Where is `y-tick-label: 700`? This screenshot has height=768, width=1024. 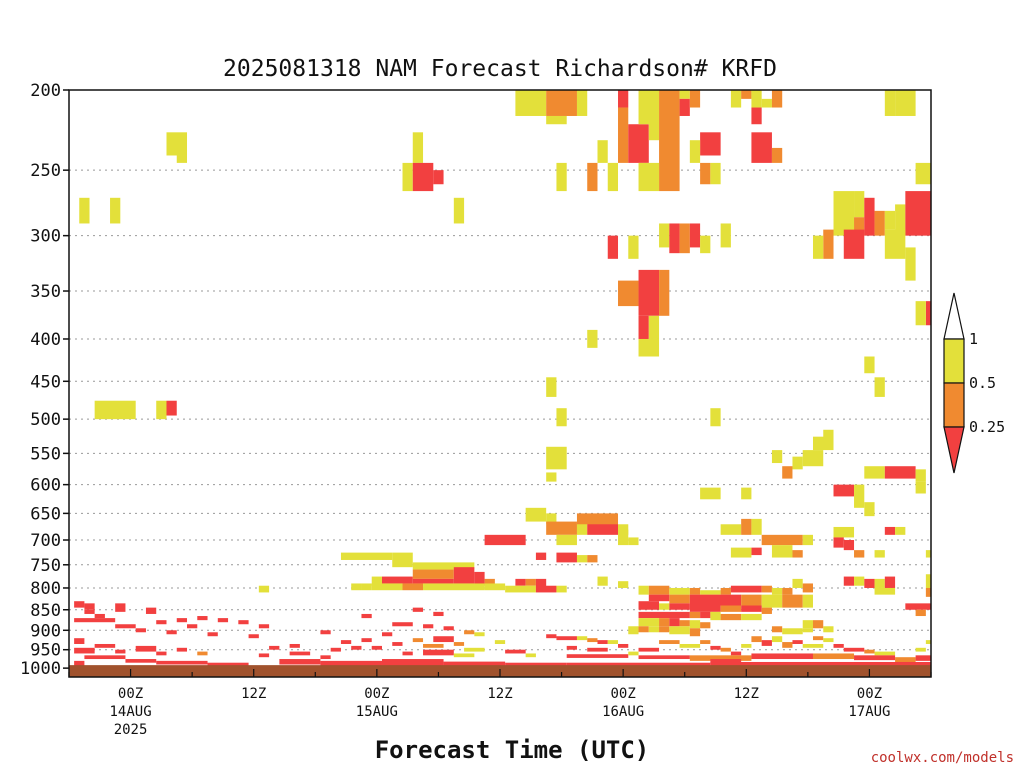
y-tick-label: 700 is located at coordinates (45, 541).